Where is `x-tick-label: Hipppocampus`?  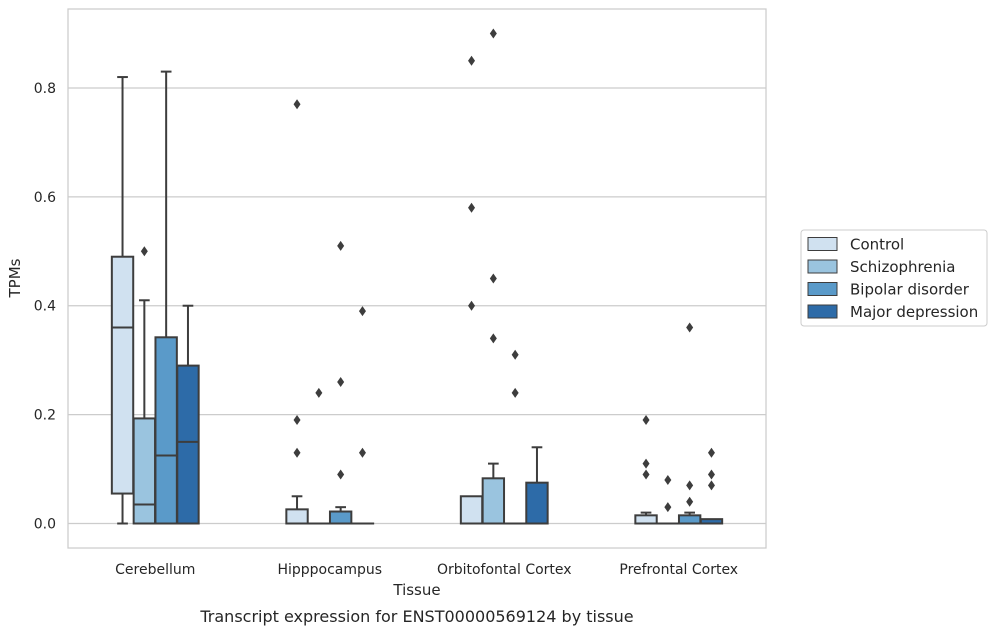
x-tick-label: Hipppocampus is located at coordinates (329, 570).